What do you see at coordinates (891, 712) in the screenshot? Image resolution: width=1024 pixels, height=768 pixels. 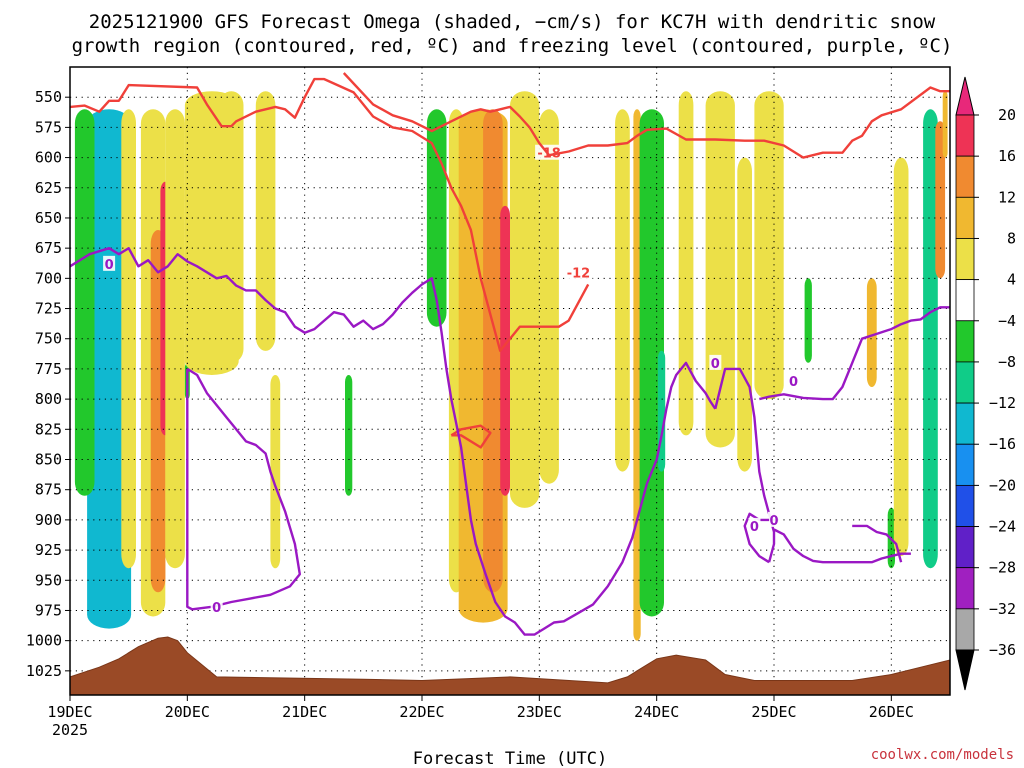 I see `x-tick-label-26DEC: 26DEC` at bounding box center [891, 712].